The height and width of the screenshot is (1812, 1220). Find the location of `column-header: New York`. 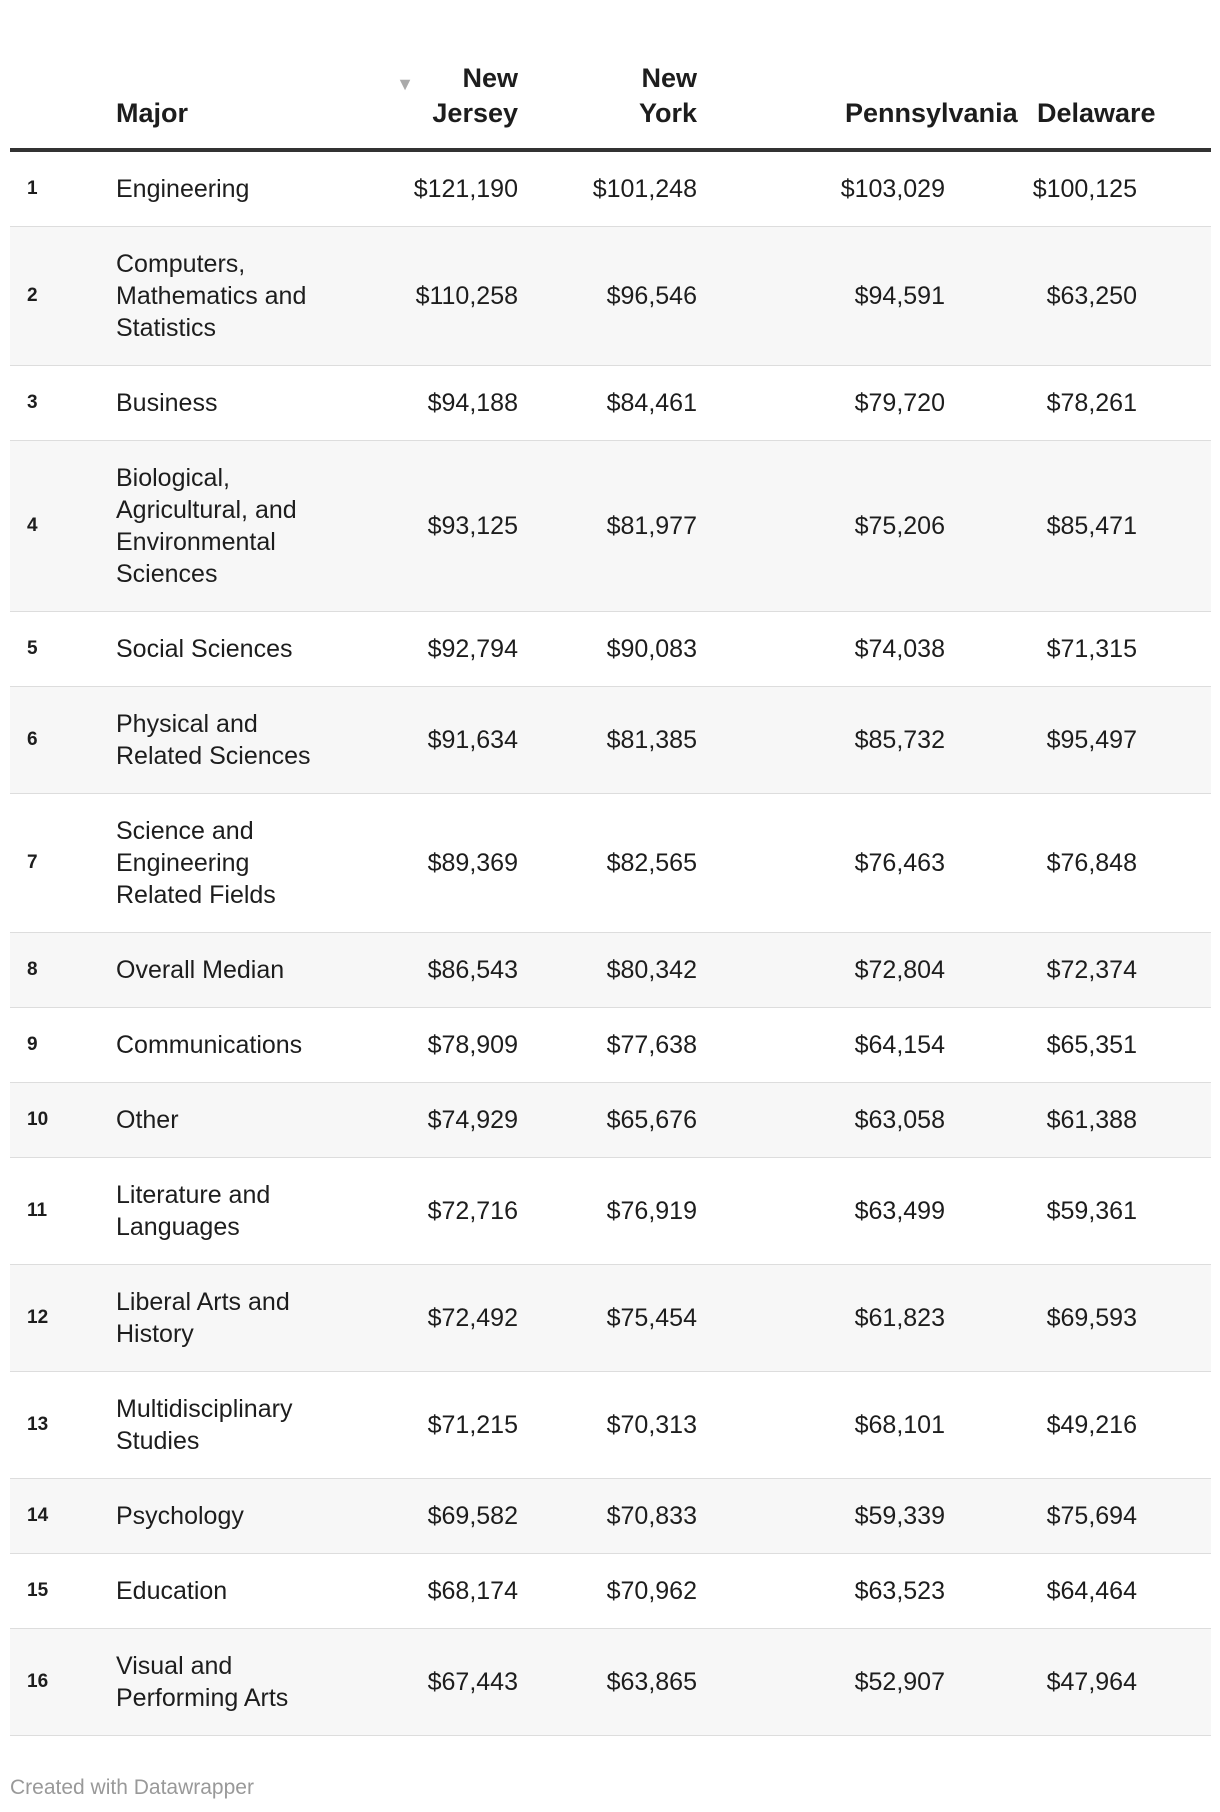

column-header: New York is located at coordinates (607, 76).